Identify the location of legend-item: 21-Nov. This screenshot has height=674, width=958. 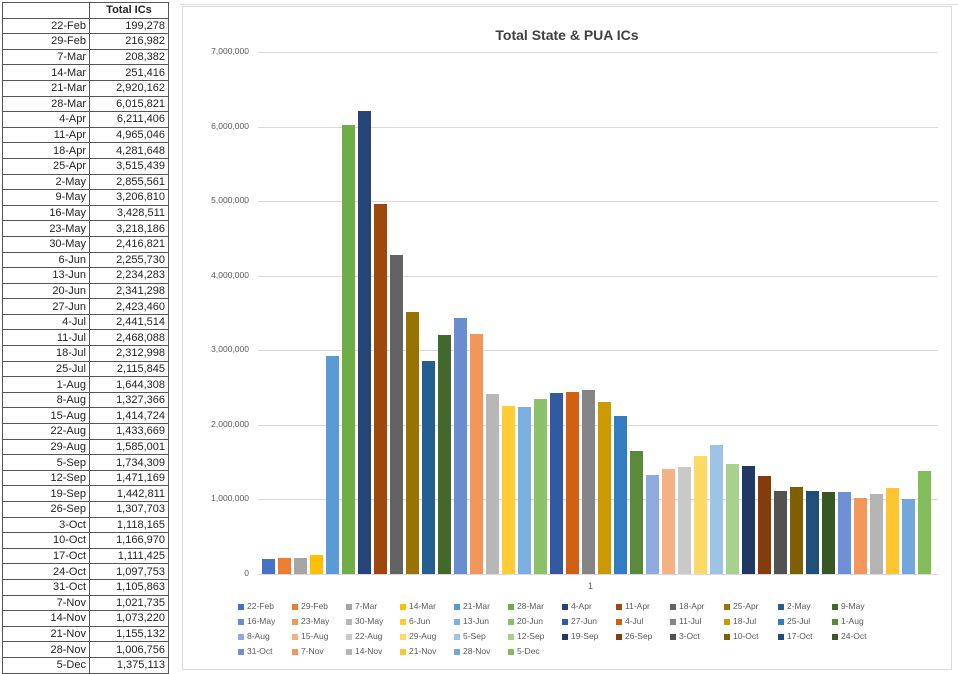
(427, 651).